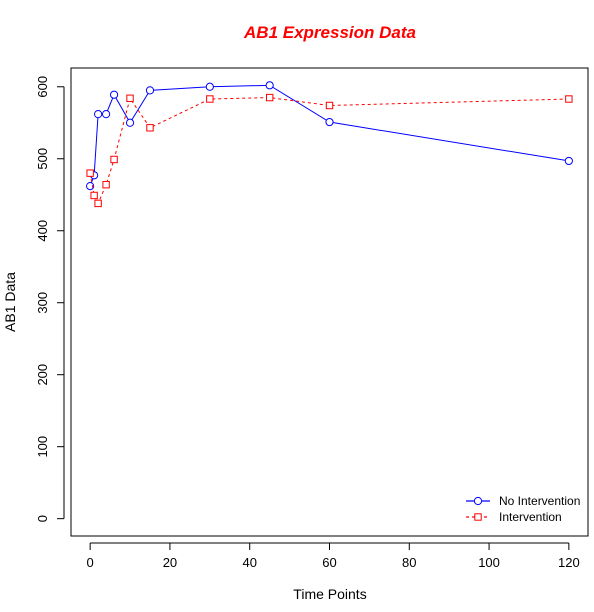 The width and height of the screenshot is (594, 612). I want to click on series-intervention, so click(329, 150).